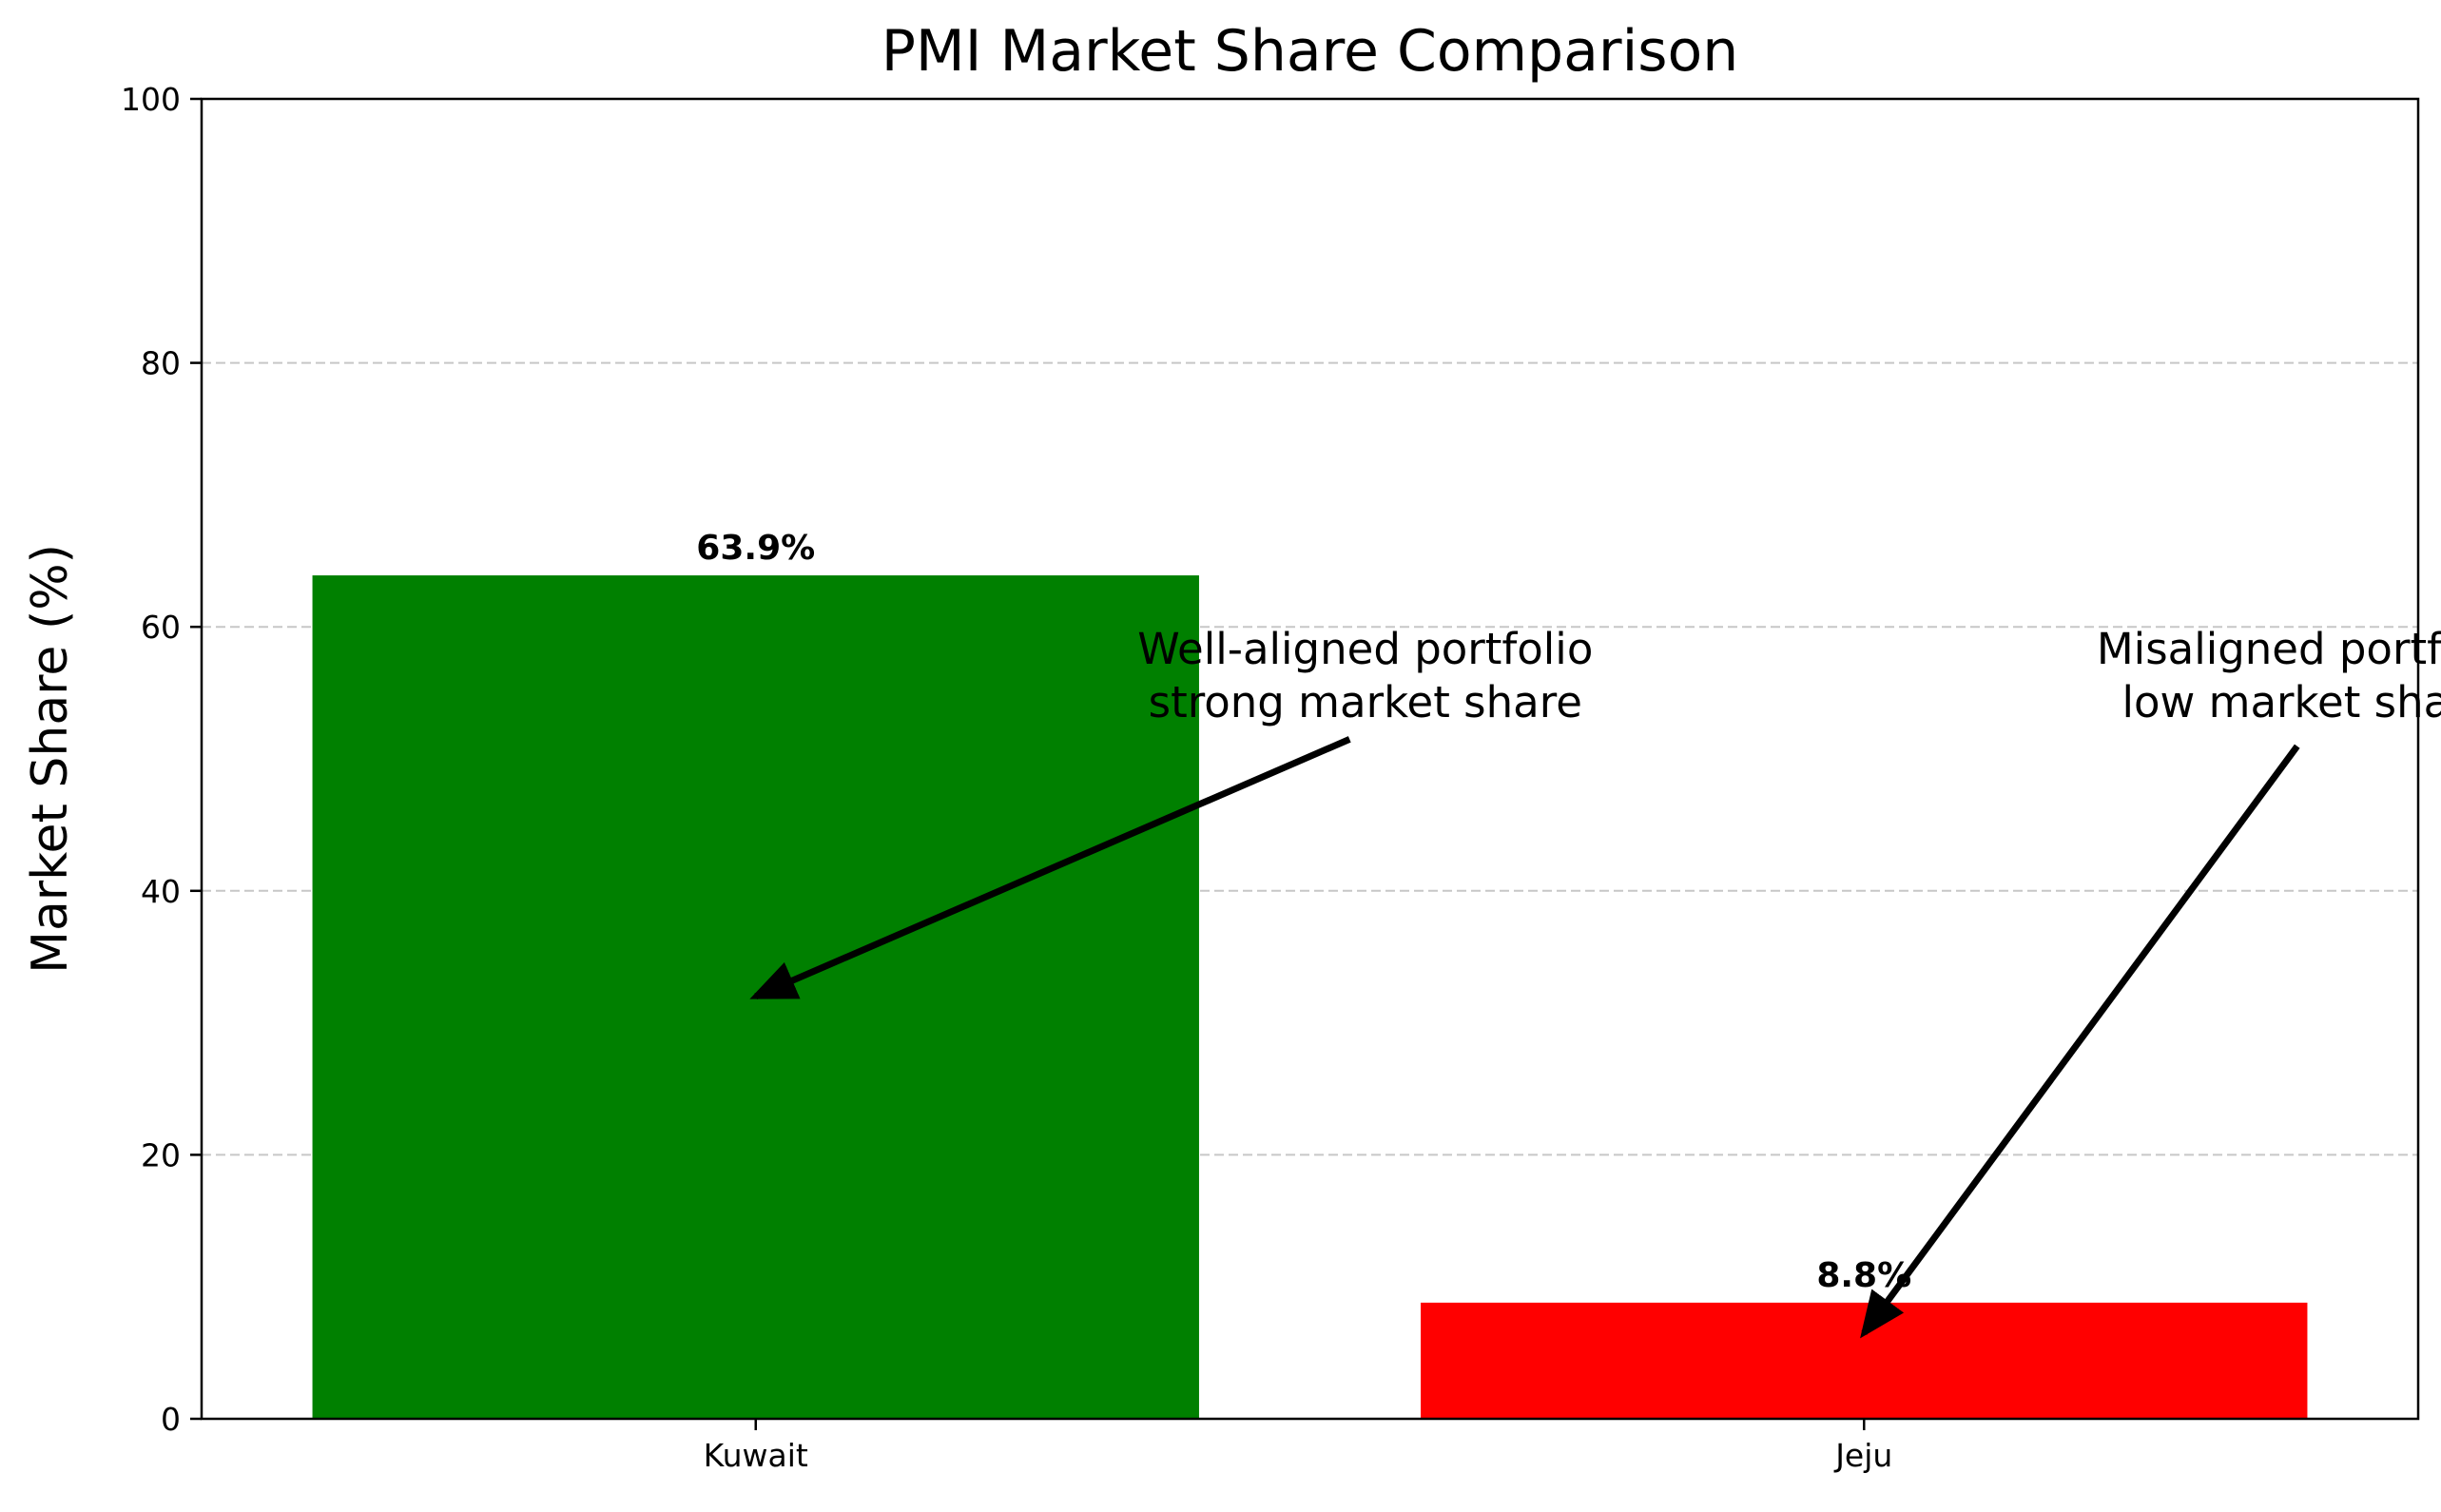 This screenshot has height=1512, width=2441. What do you see at coordinates (151, 99) in the screenshot?
I see `y-tick-label-5: 100` at bounding box center [151, 99].